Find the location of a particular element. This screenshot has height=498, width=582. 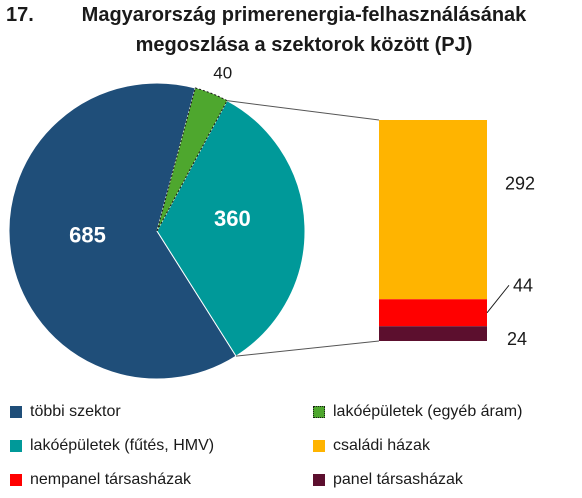

pie-label-tobbi-szektor: 685 is located at coordinates (87, 234).